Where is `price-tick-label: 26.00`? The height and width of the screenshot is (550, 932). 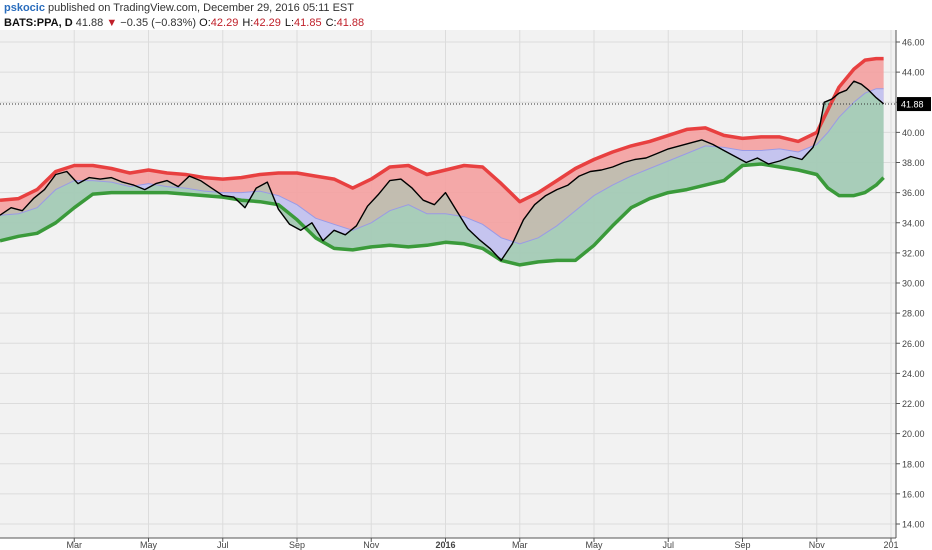
price-tick-label: 26.00 is located at coordinates (913, 344).